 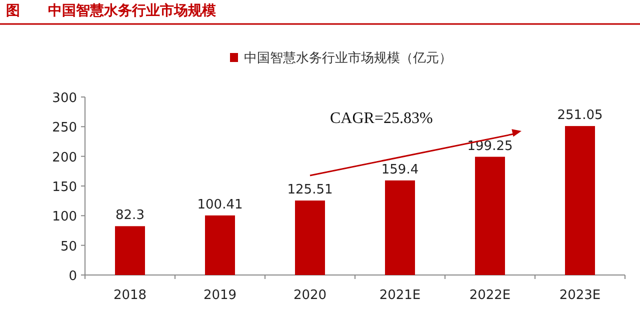 I want to click on y-tick-label: 300, so click(x=64, y=98).